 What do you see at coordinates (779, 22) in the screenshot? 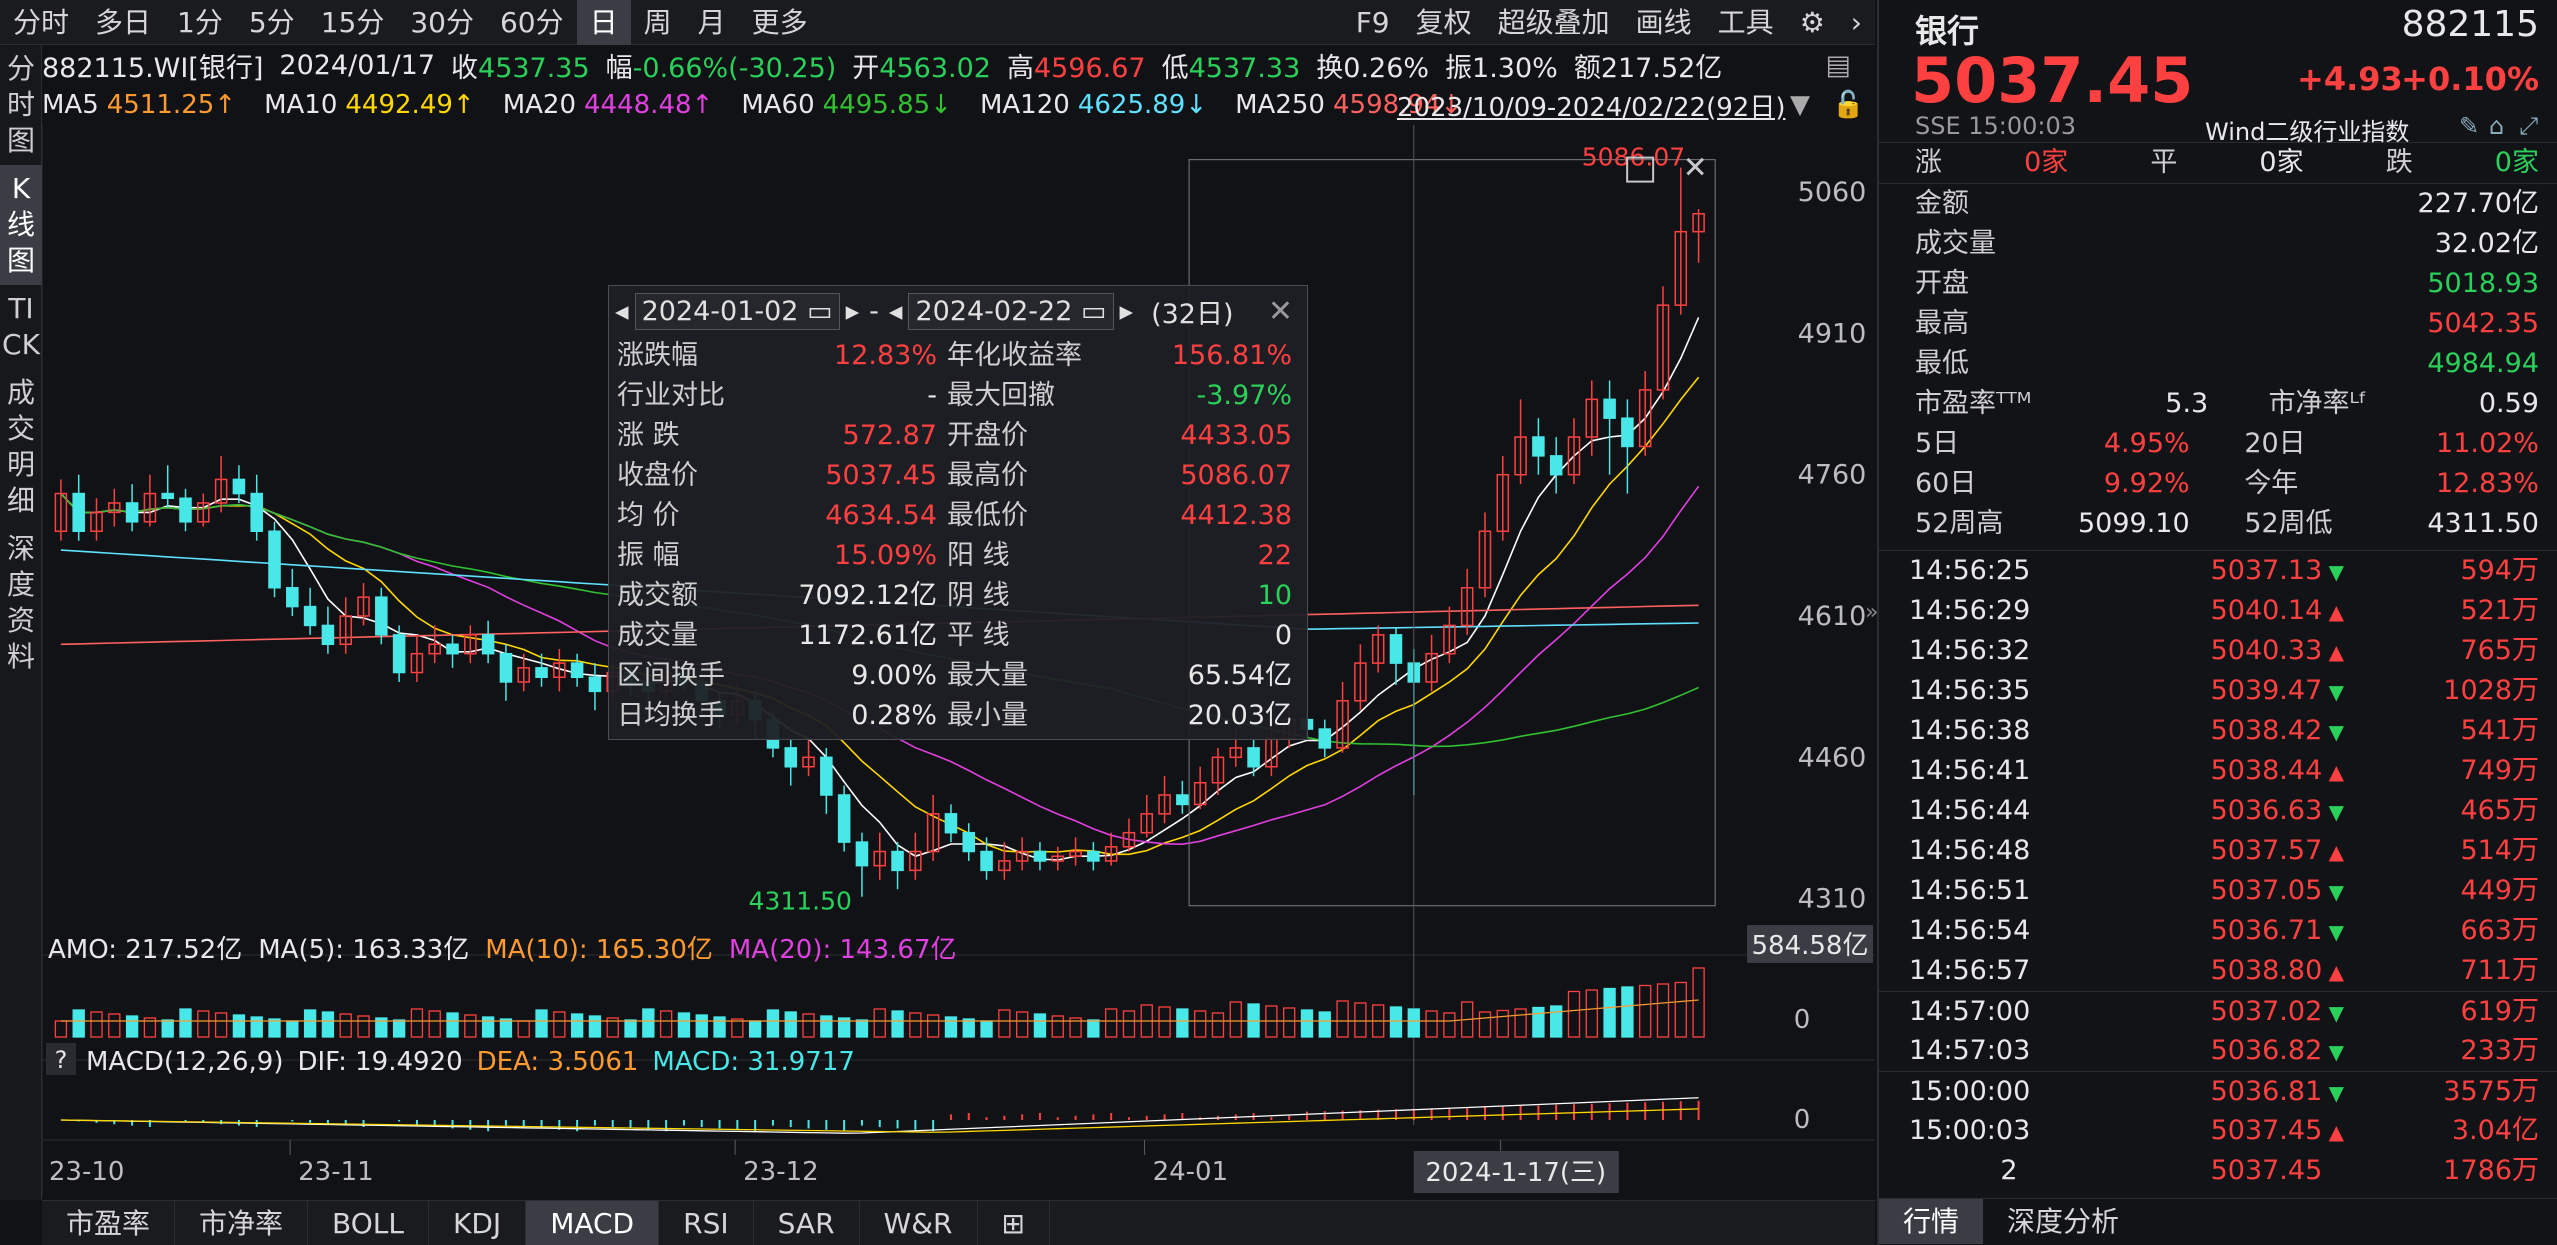
I see `period-tab-10: 更多` at bounding box center [779, 22].